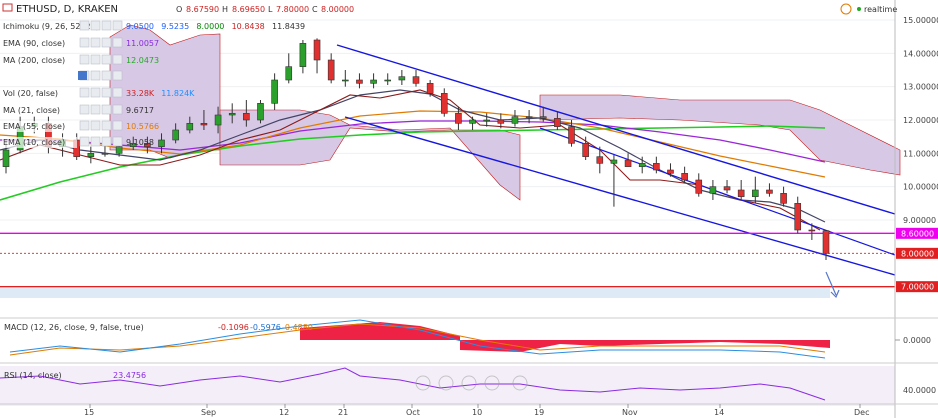 The image size is (938, 418). Describe the element at coordinates (920, 87) in the screenshot. I see `price-axis-tick: 13.00000` at that location.